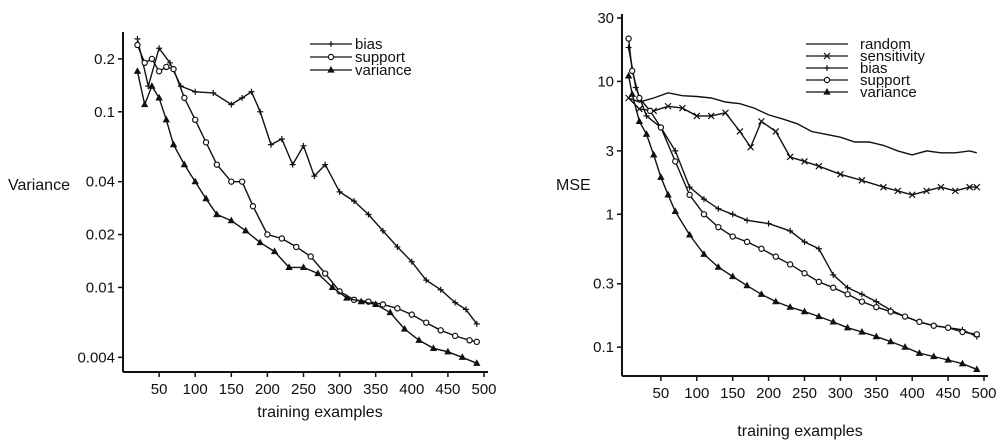 This screenshot has height=442, width=1003. What do you see at coordinates (39, 185) in the screenshot?
I see `y-axis-label: Variance` at bounding box center [39, 185].